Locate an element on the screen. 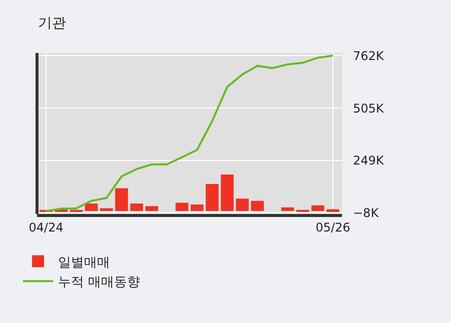 This screenshot has width=451, height=323. y-tick-label: −8K is located at coordinates (366, 213).